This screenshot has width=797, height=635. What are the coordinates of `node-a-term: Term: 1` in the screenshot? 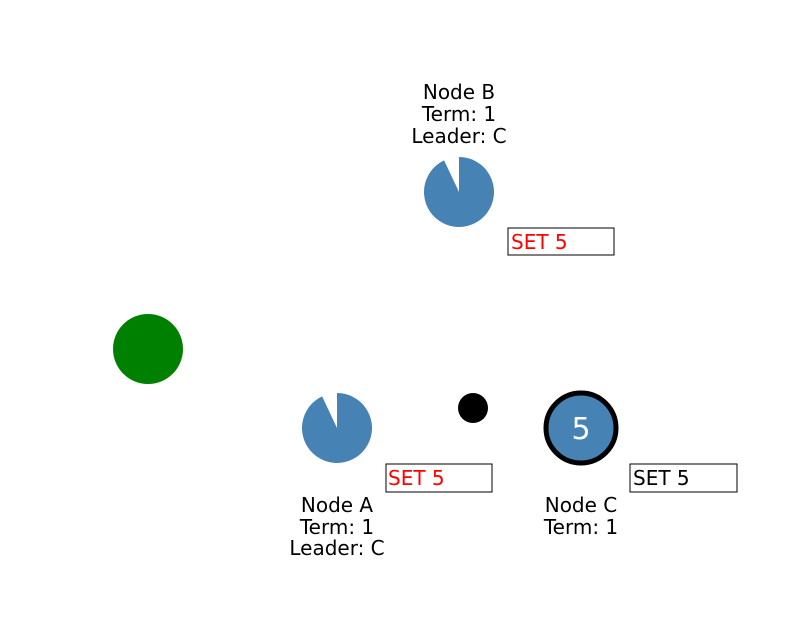 It's located at (336, 527).